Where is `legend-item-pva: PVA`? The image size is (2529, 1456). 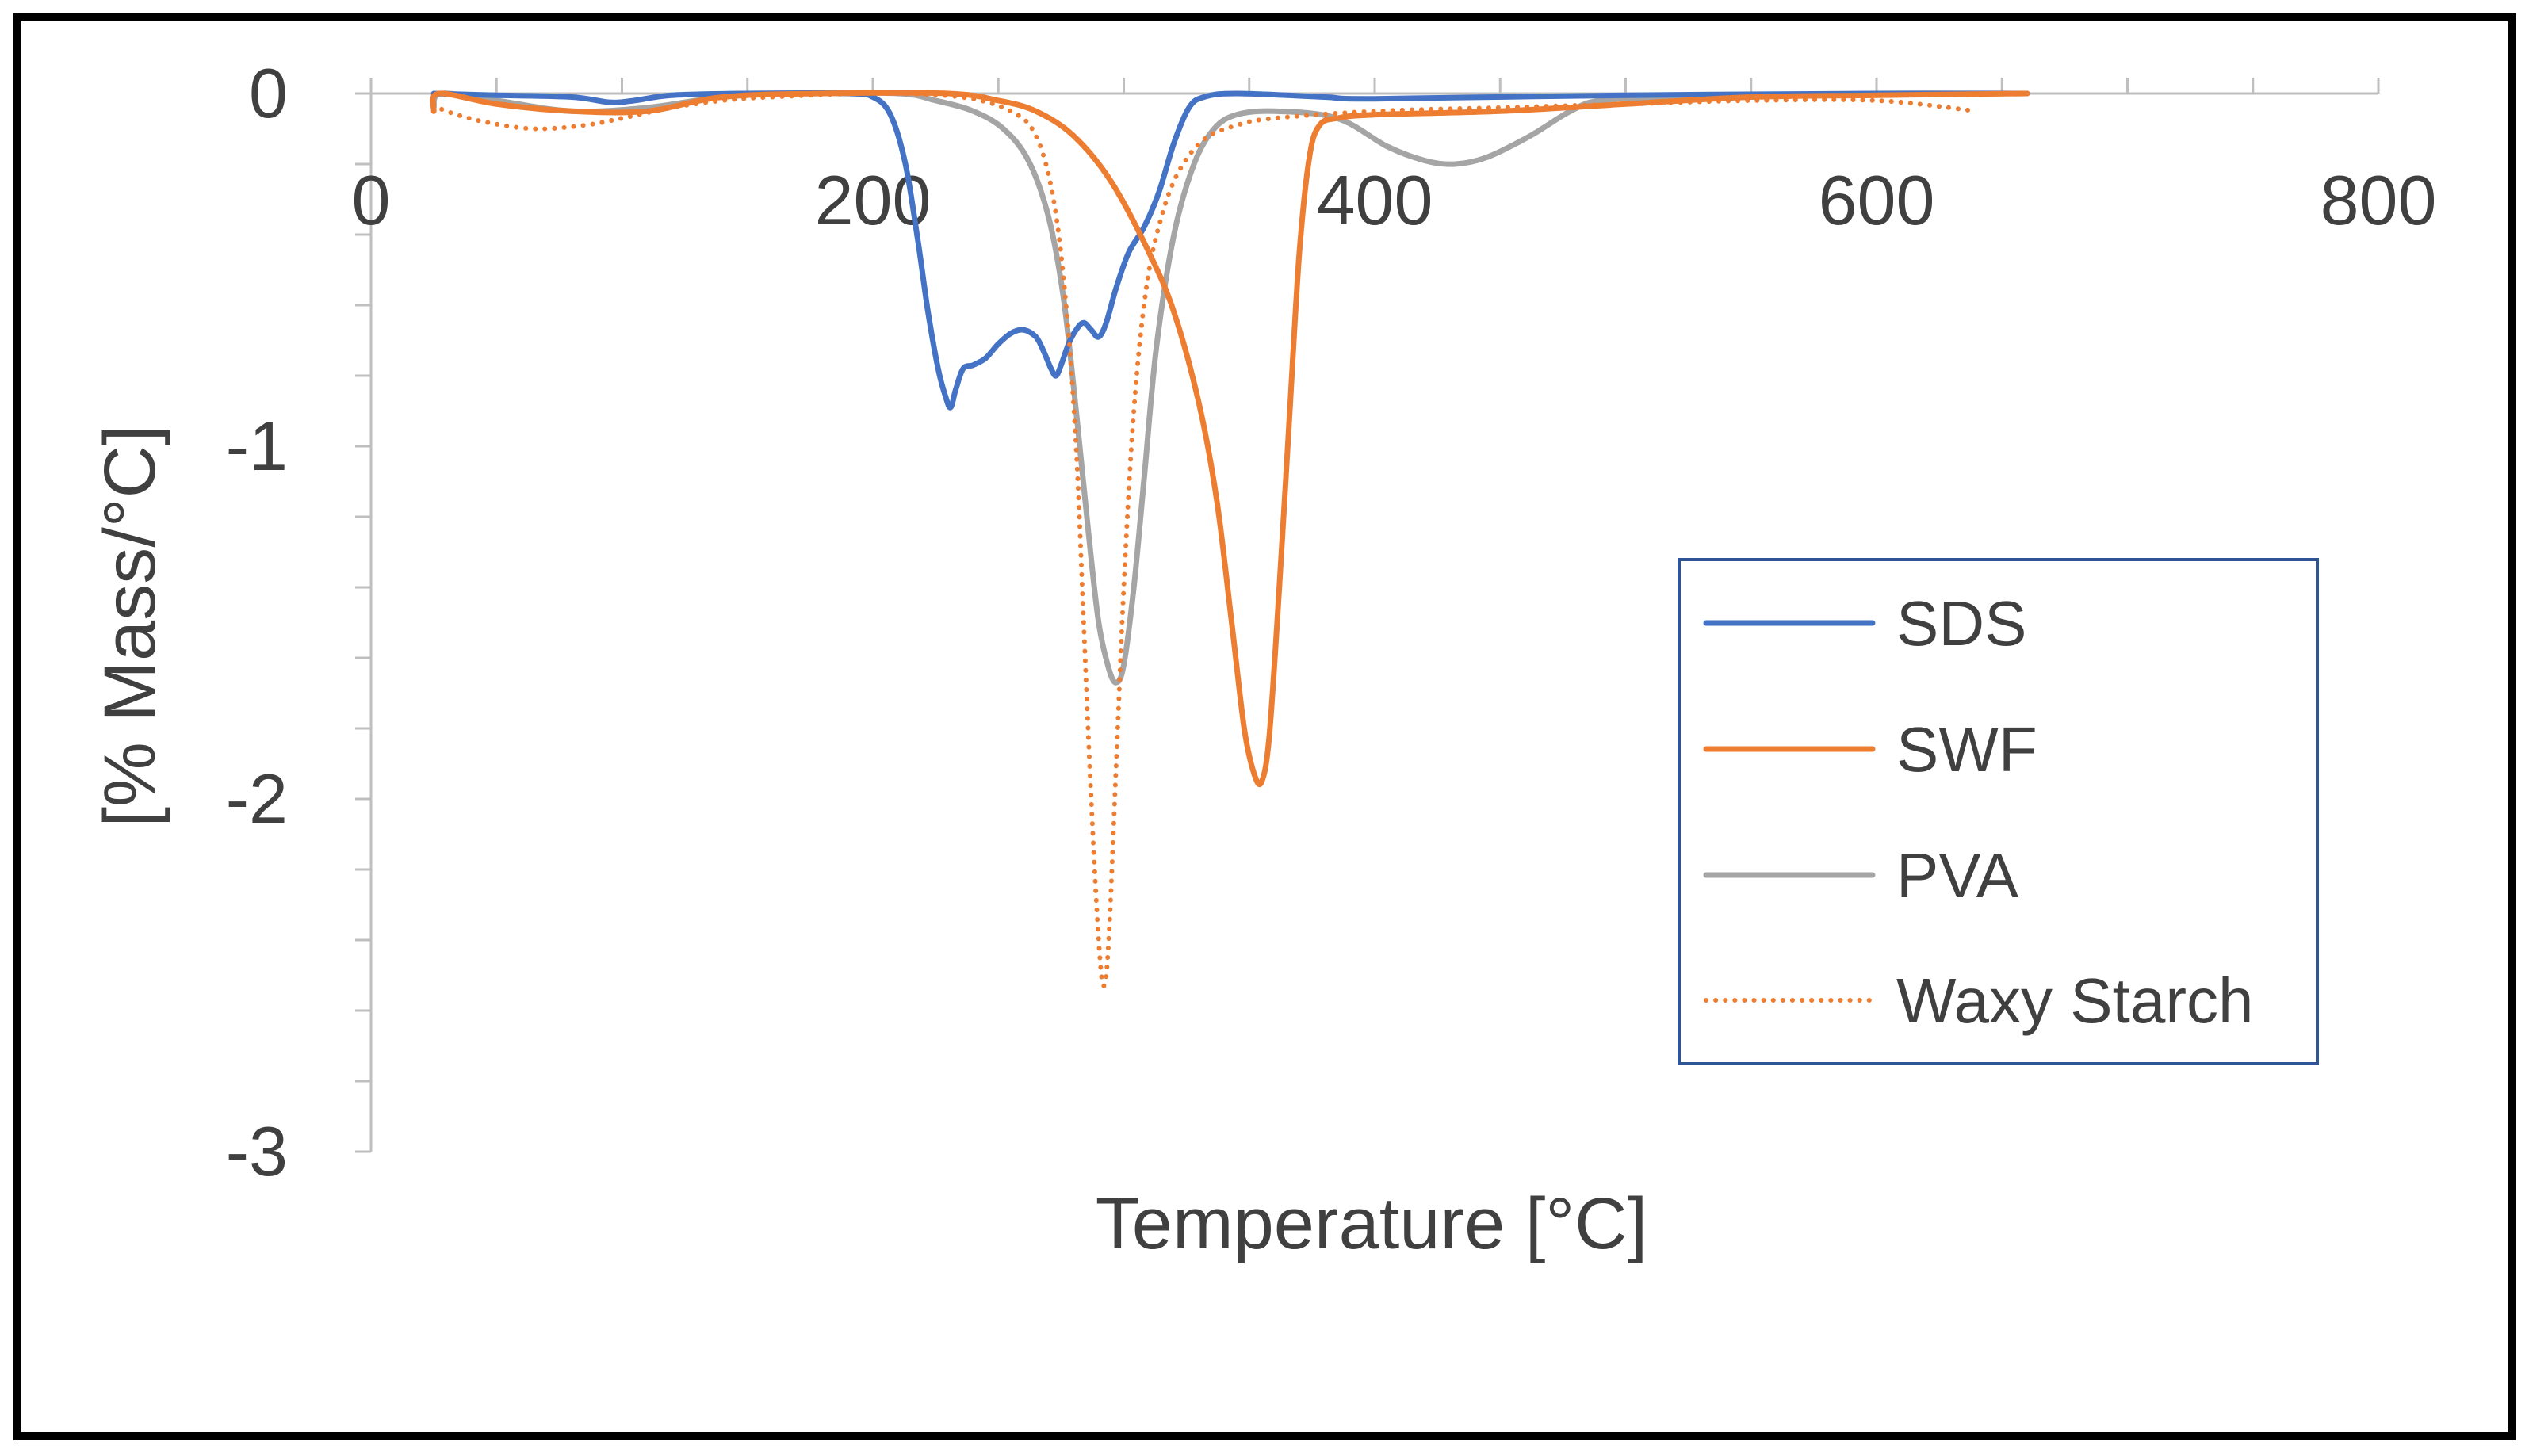 legend-item-pva: PVA is located at coordinates (1861, 875).